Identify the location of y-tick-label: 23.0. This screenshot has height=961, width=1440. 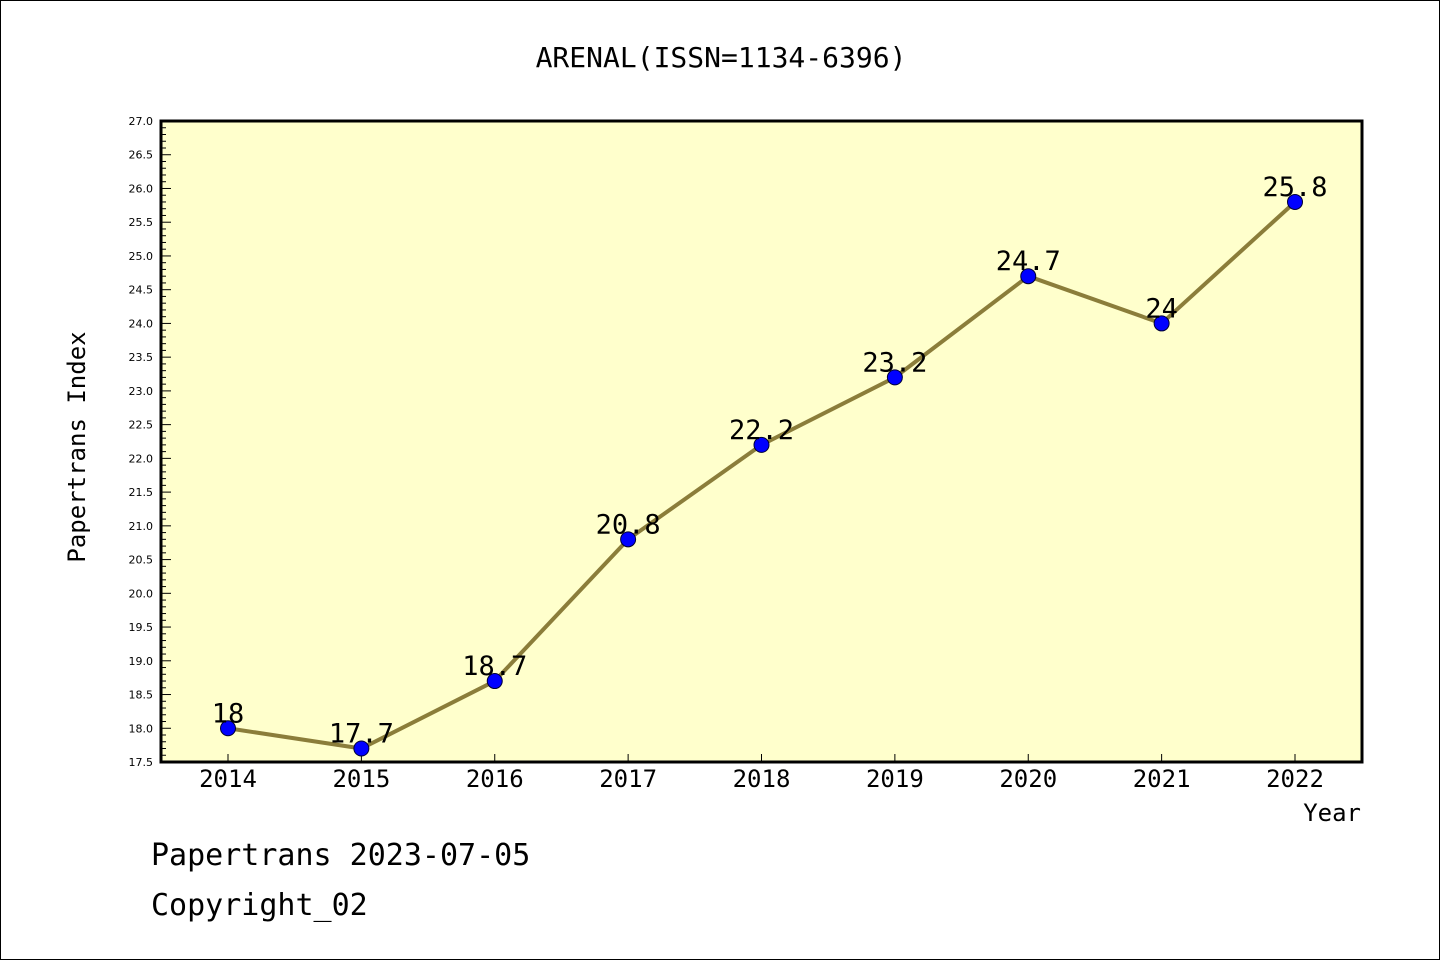
(141, 391).